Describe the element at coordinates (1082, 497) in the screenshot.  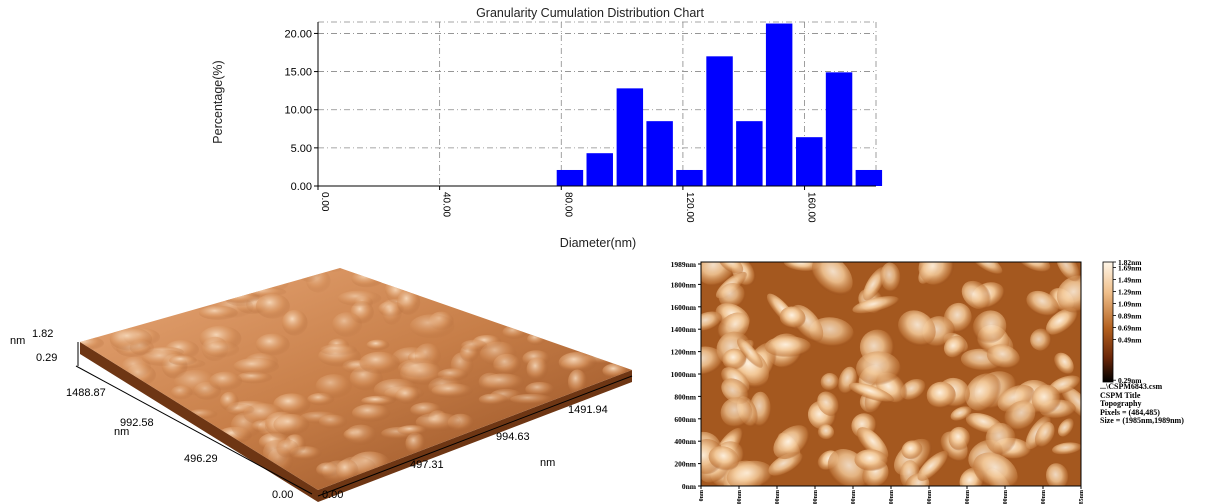
I see `map-x-tick-label: 1985nm` at that location.